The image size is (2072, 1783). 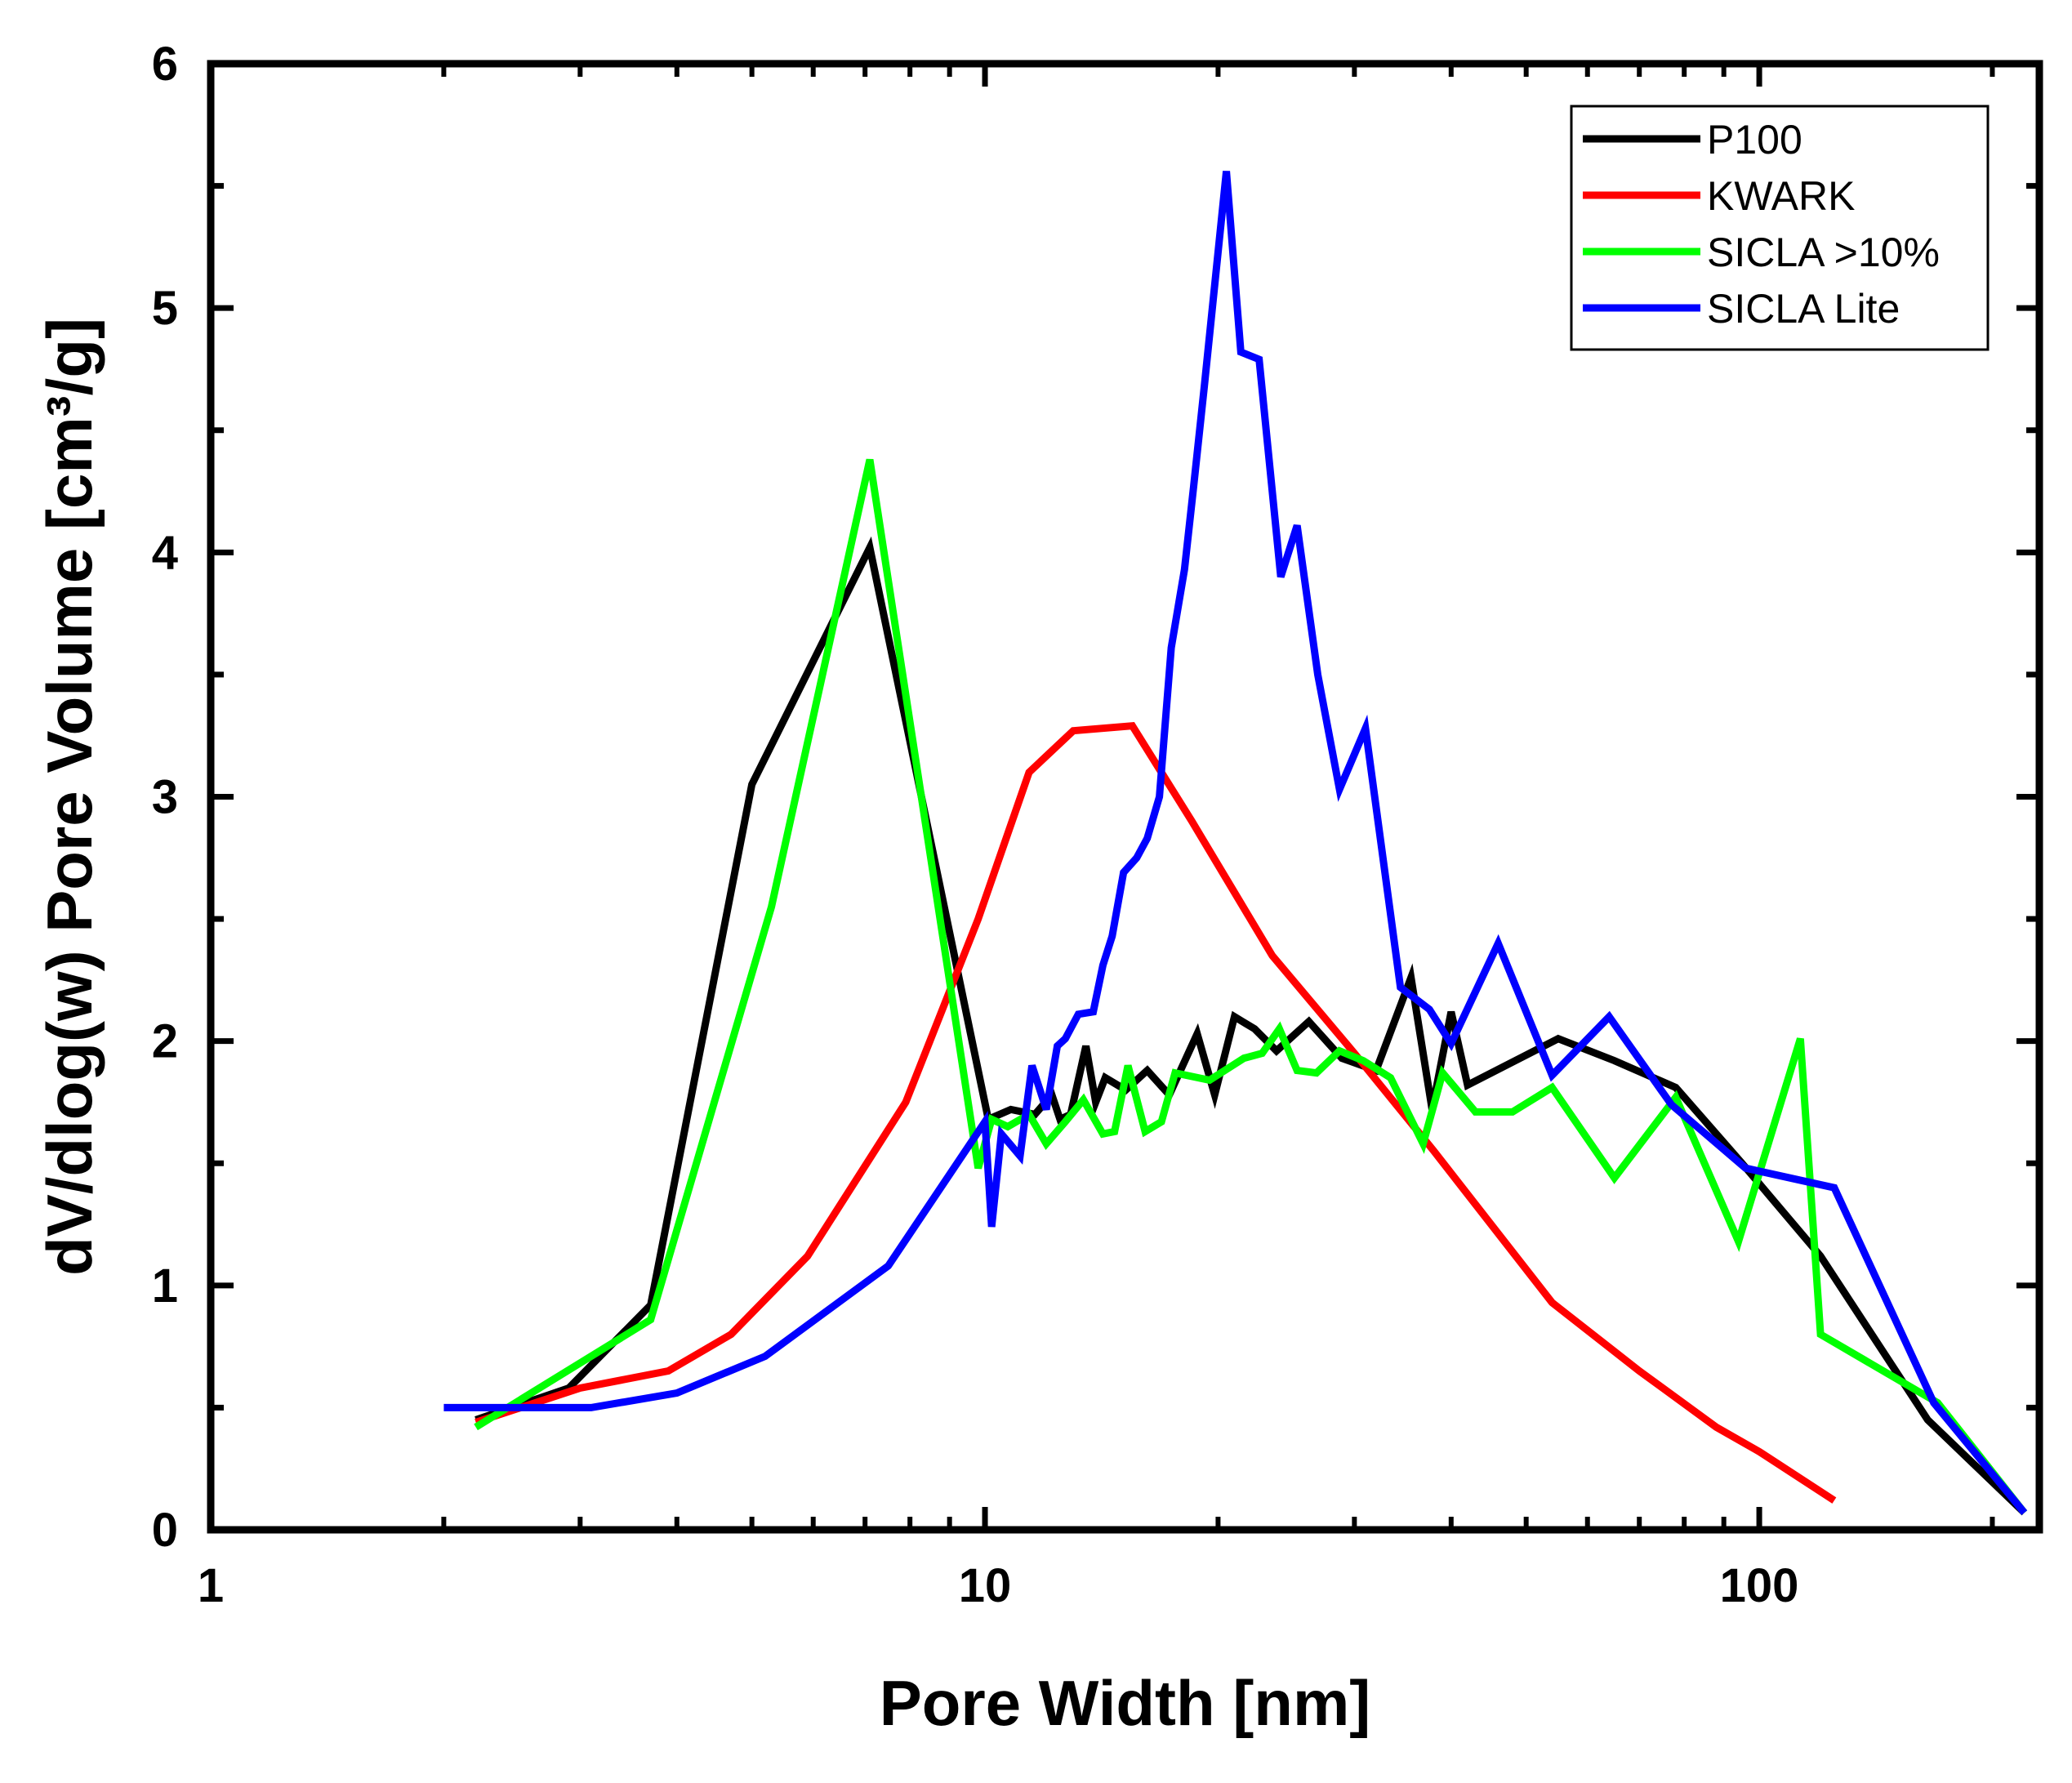 What do you see at coordinates (165, 1286) in the screenshot?
I see `y-tick-label: 1` at bounding box center [165, 1286].